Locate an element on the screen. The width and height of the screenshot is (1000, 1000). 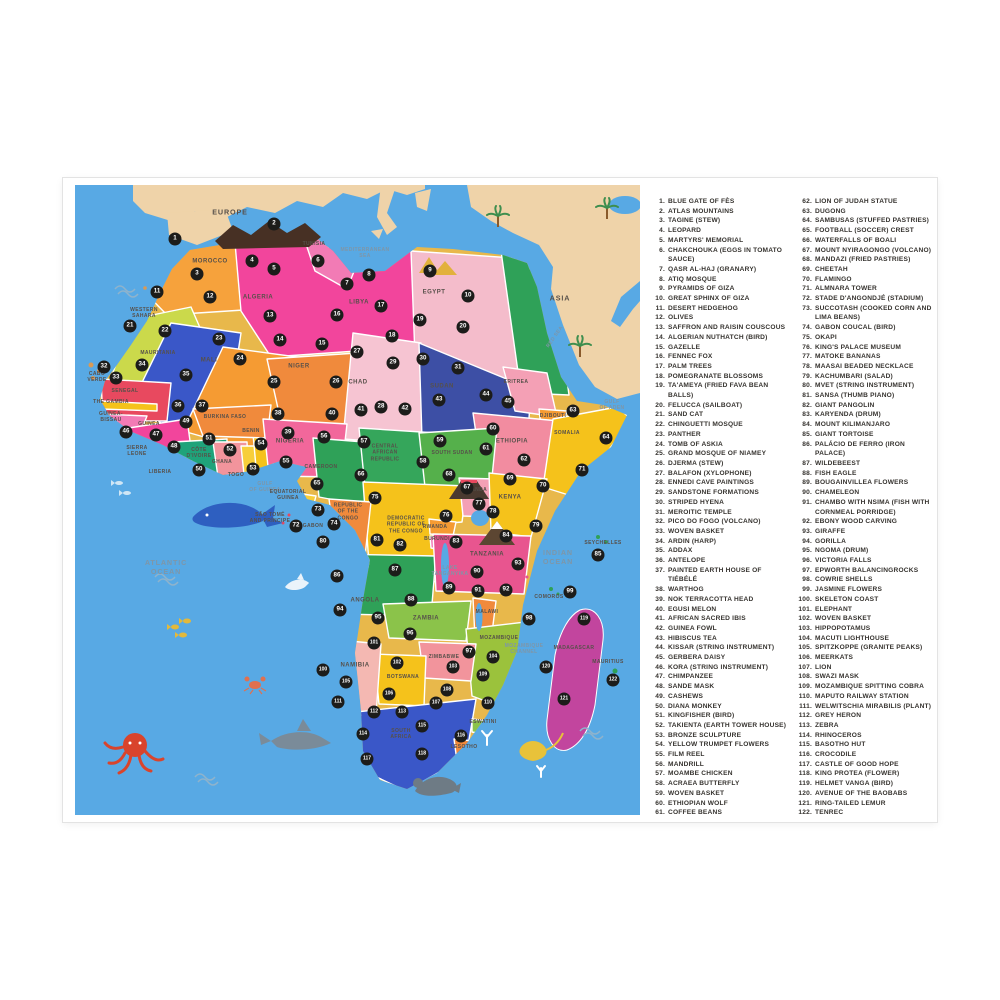
legend-item: 8. ATIQ MOSQUE is located at coordinates (718, 280).